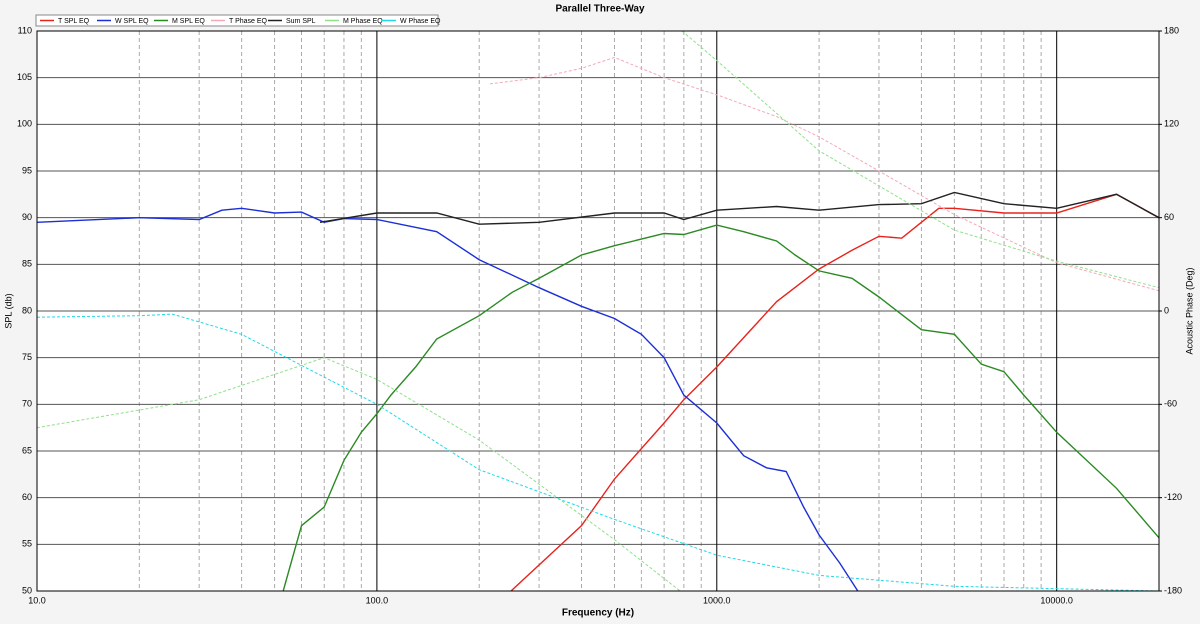 This screenshot has height=624, width=1200. I want to click on y2-tick-label: 120, so click(1171, 124).